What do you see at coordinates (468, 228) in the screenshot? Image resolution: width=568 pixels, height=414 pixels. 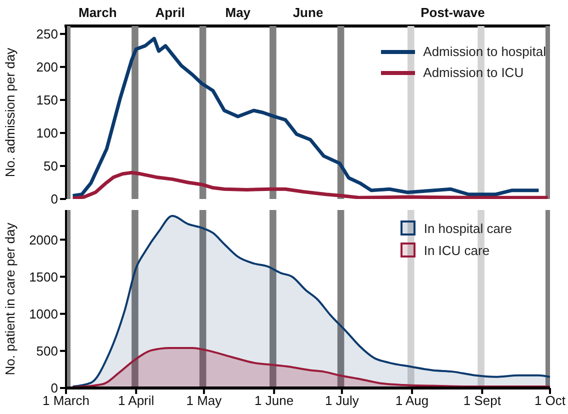 I see `legend-label: In hospital care` at bounding box center [468, 228].